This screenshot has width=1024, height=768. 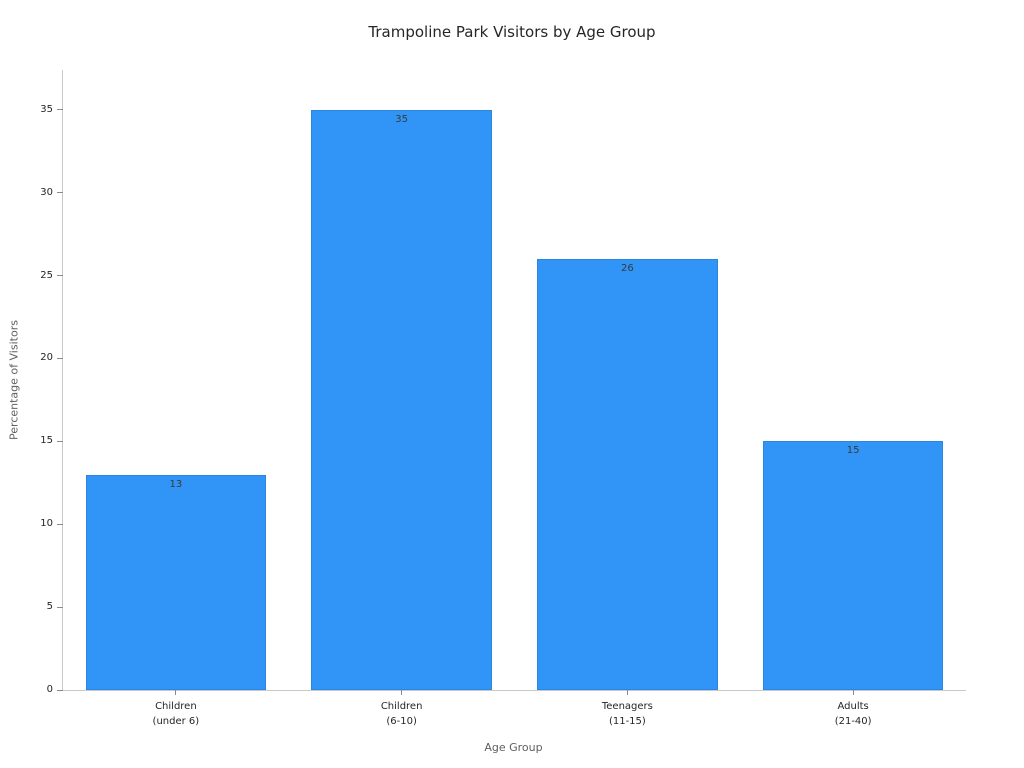 What do you see at coordinates (627, 268) in the screenshot?
I see `bar-value-label: 26` at bounding box center [627, 268].